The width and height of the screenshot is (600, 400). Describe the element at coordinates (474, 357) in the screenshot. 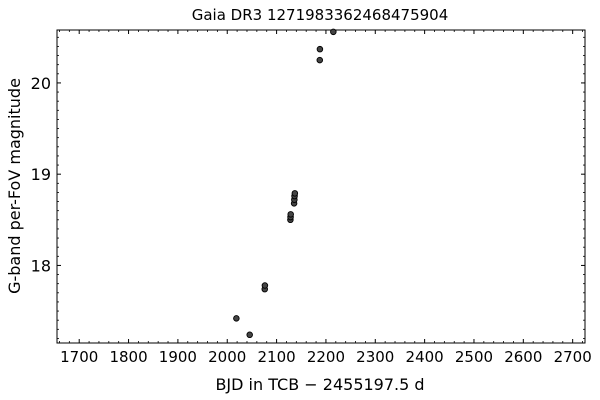

I see `x-tick-label: 2500` at that location.